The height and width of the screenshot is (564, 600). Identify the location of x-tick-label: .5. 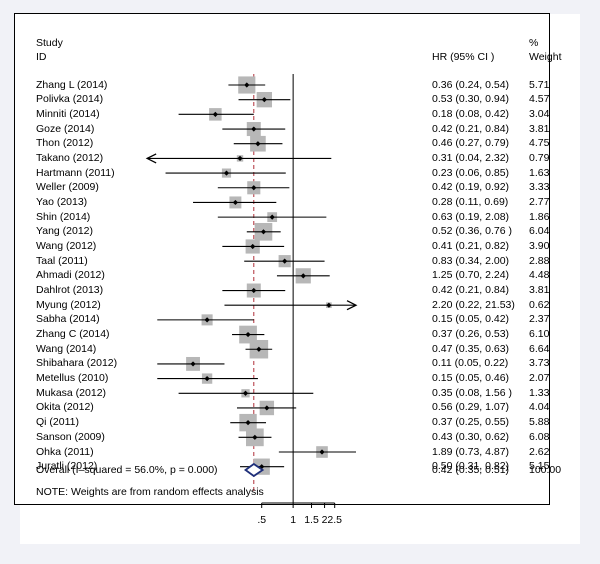
(262, 520).